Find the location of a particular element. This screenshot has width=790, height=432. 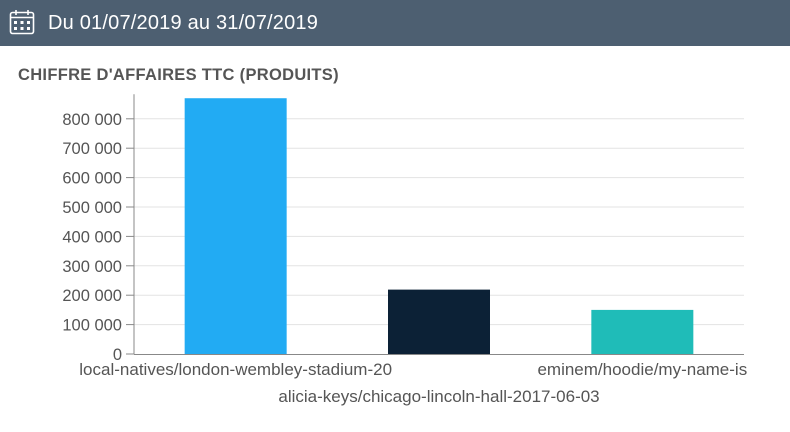

y-tick-label: 600 000 is located at coordinates (92, 179).